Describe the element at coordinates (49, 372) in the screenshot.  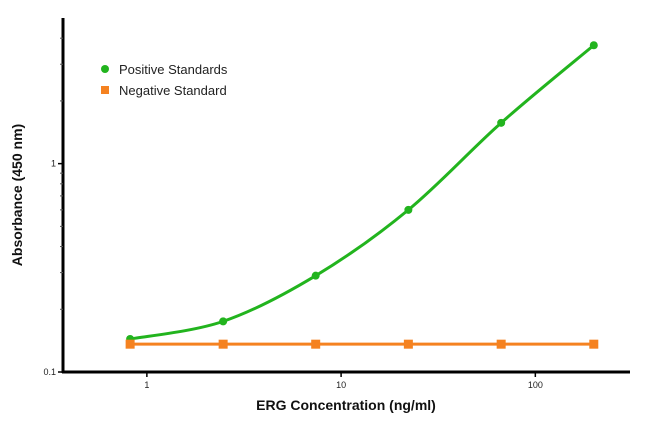
I see `y-tick-label: 0.1` at that location.